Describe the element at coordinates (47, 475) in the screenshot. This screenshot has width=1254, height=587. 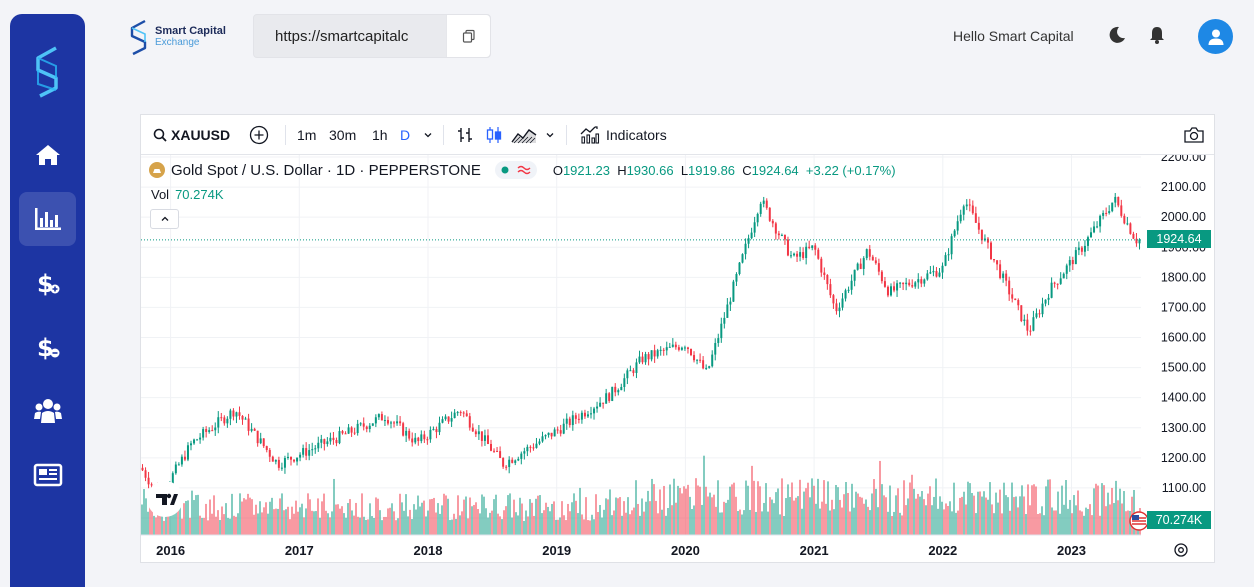
I see `sidebar-item-news` at that location.